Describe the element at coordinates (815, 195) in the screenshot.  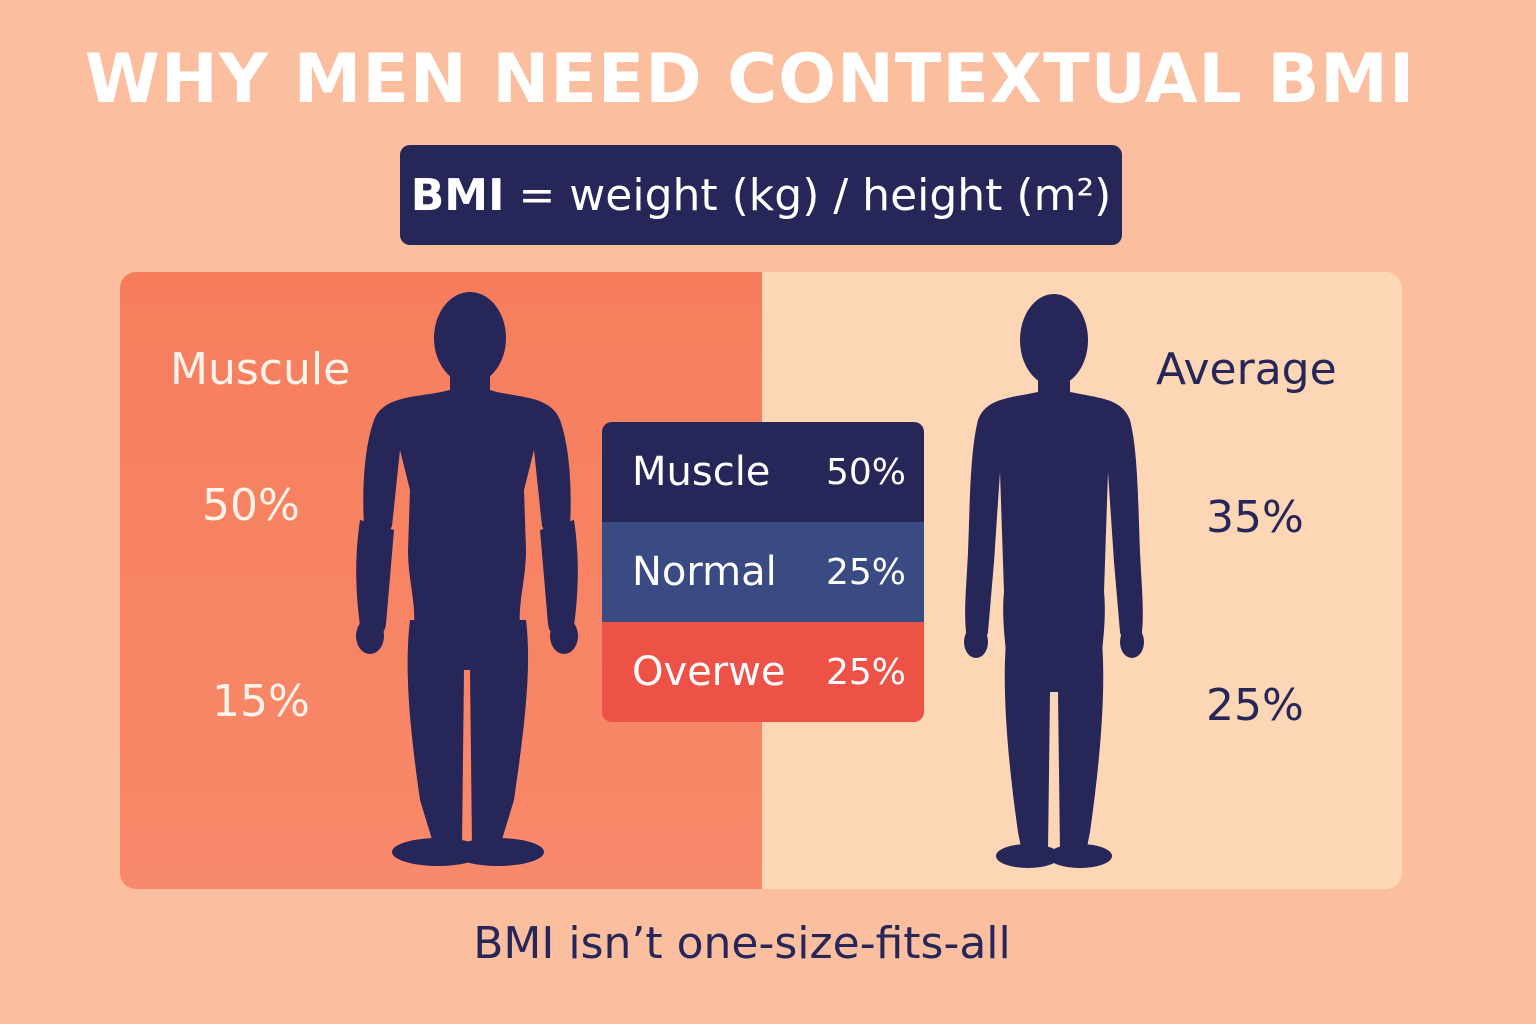
I see `formula-rhs: = weight (kg) / height (m²)` at that location.